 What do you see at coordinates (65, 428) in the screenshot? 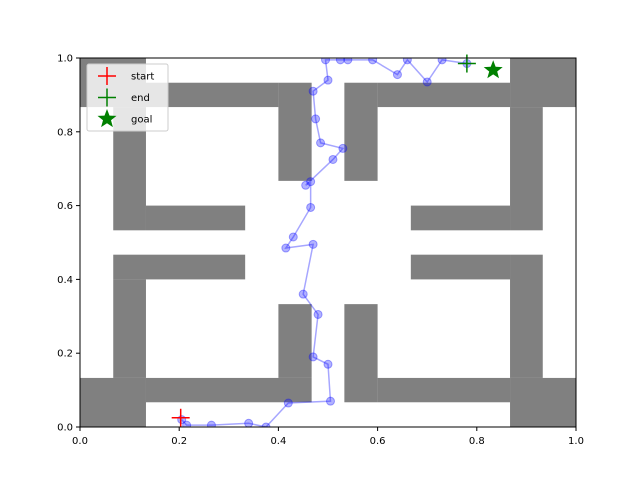
I see `y-tick-label: 0.0` at bounding box center [65, 428].